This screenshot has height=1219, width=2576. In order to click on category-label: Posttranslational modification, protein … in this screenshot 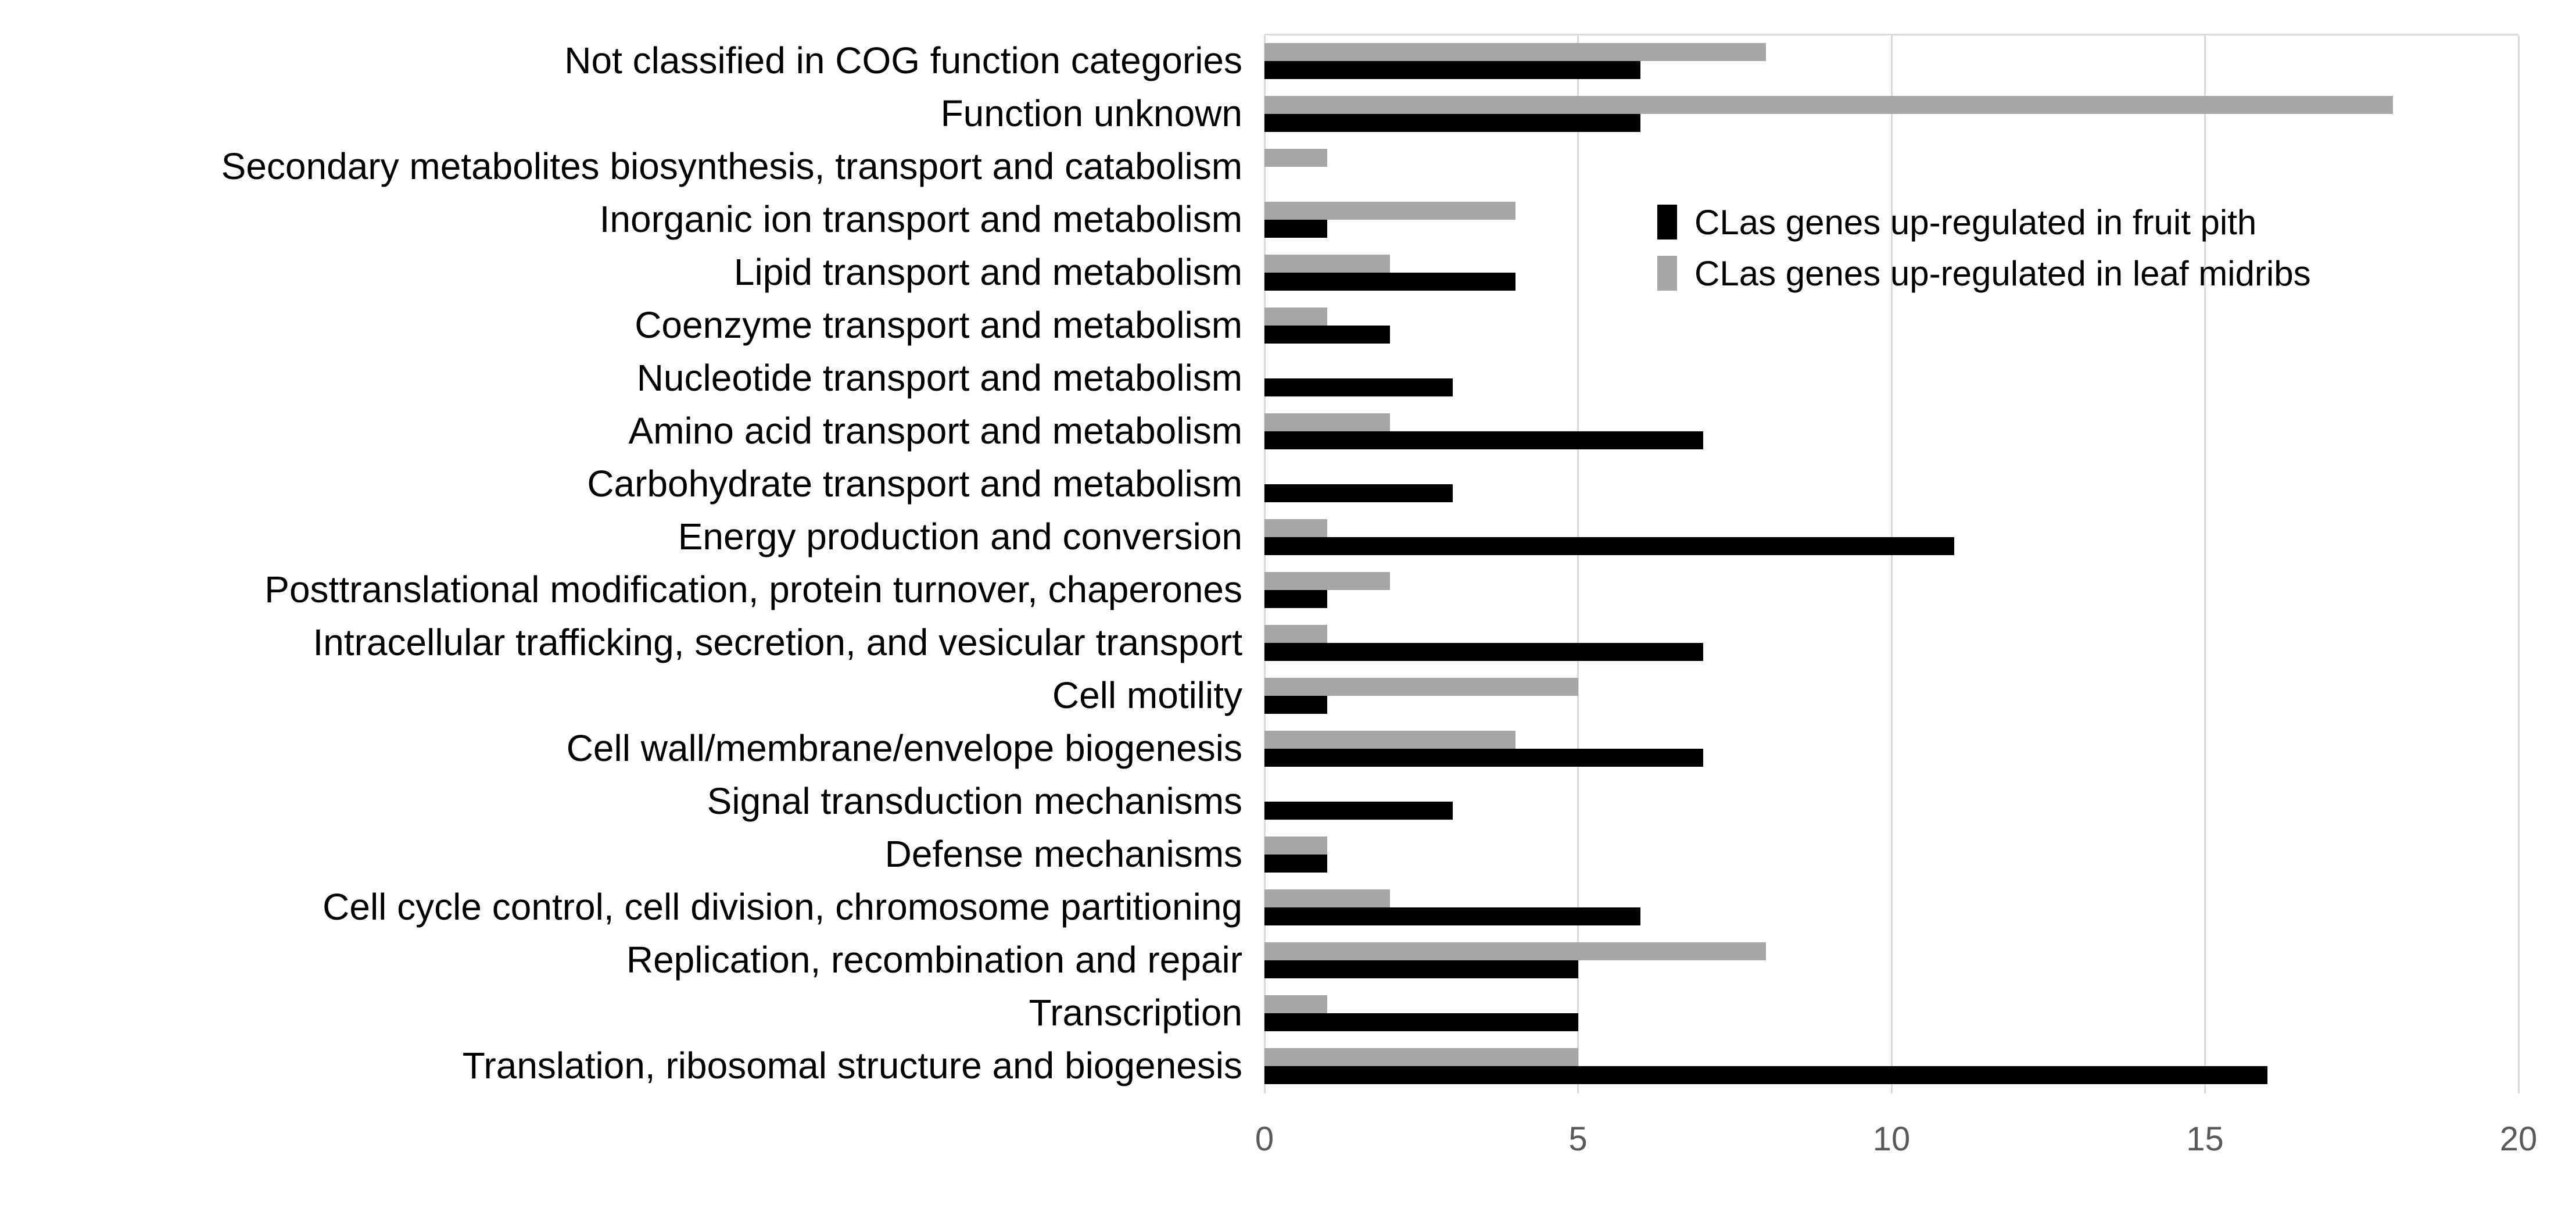, I will do `click(753, 589)`.